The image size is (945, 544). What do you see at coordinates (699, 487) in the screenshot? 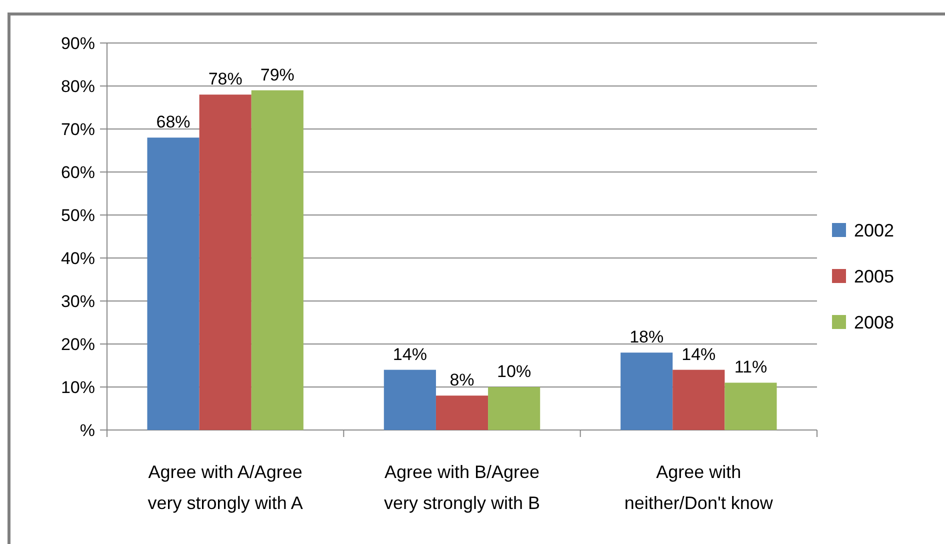
I see `x-tick-label: Agree with neither/Don't know` at bounding box center [699, 487].